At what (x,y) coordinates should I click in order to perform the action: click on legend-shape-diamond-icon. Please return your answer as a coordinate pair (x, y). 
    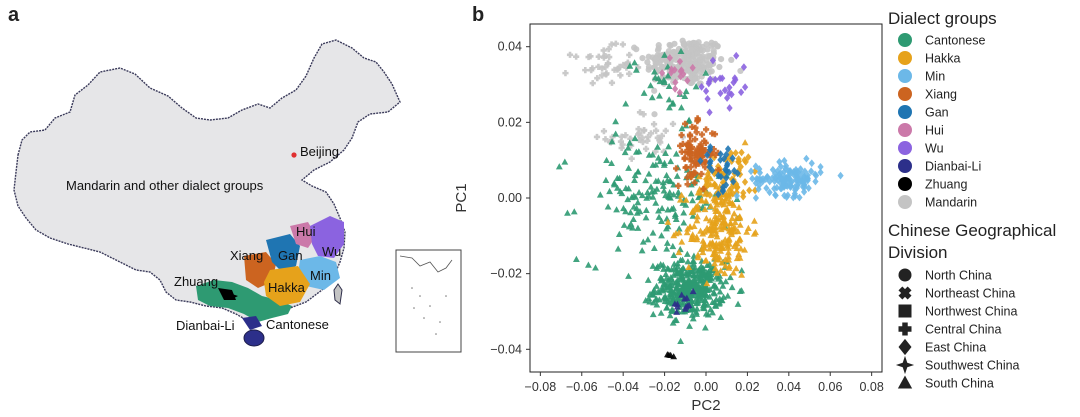
    Looking at the image, I should click on (905, 347).